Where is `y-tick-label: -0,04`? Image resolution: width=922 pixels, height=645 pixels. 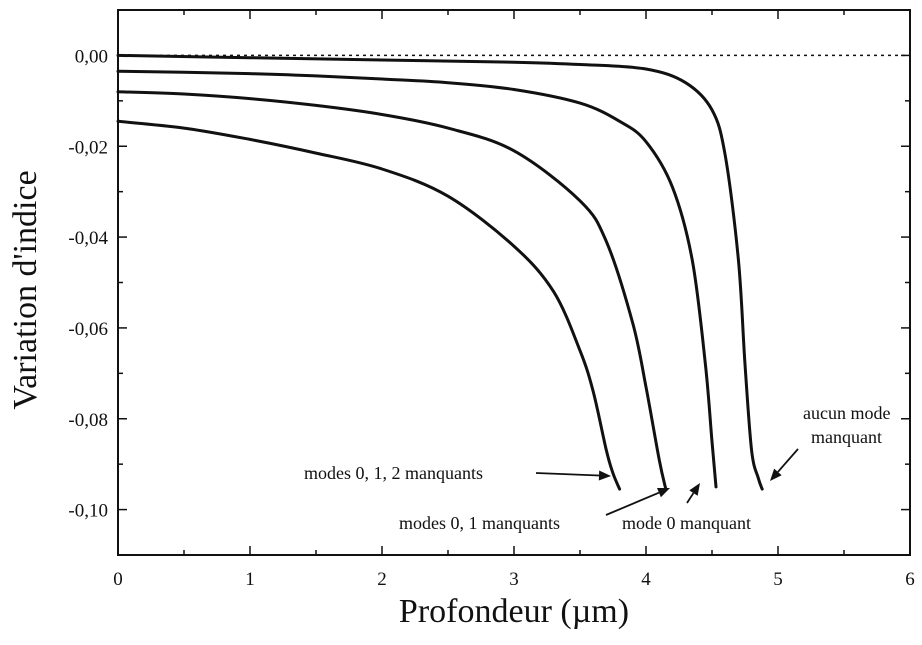
y-tick-label: -0,04 is located at coordinates (88, 238).